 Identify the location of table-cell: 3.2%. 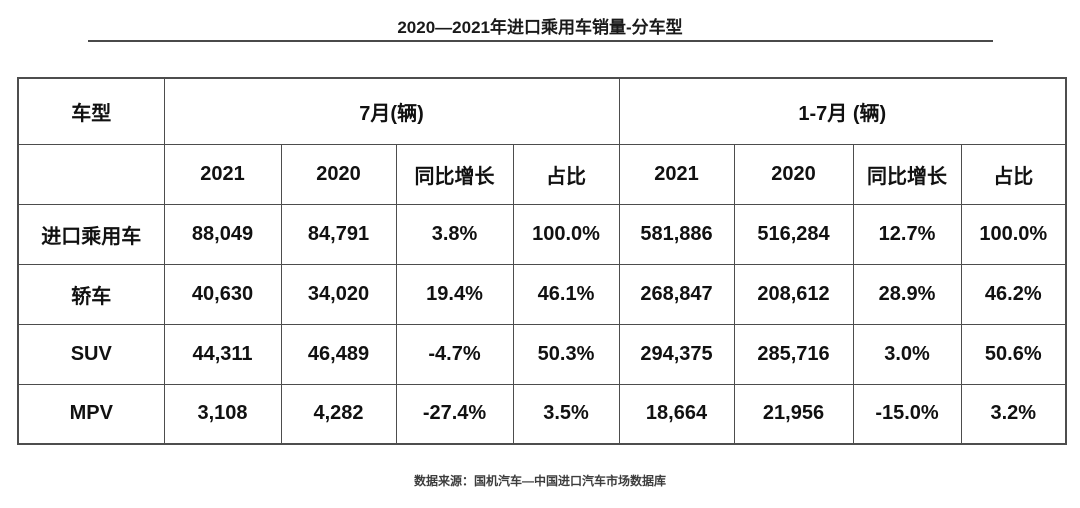
(1013, 414).